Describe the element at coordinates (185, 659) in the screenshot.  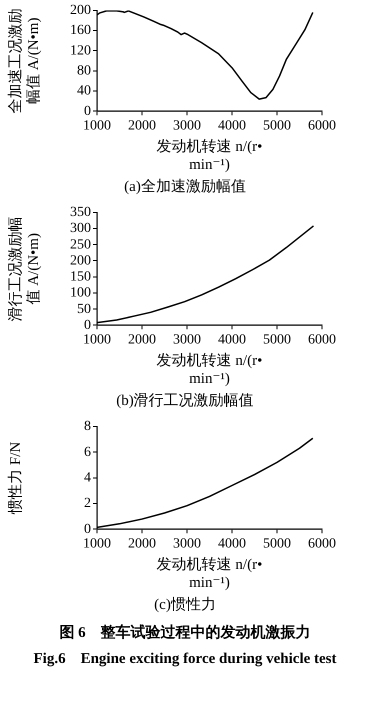
I see `caption: Fig.6 Engine exciting force during vehicle test` at that location.